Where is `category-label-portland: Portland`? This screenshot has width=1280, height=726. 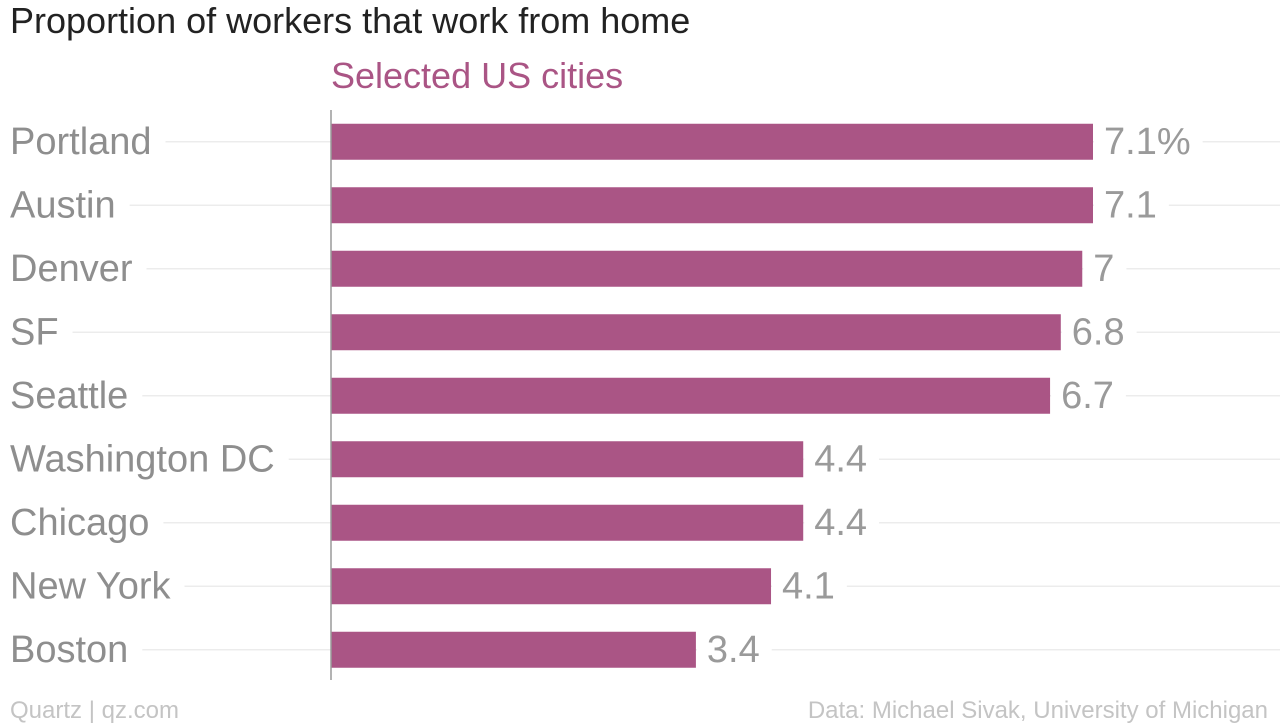
category-label-portland: Portland is located at coordinates (81, 142).